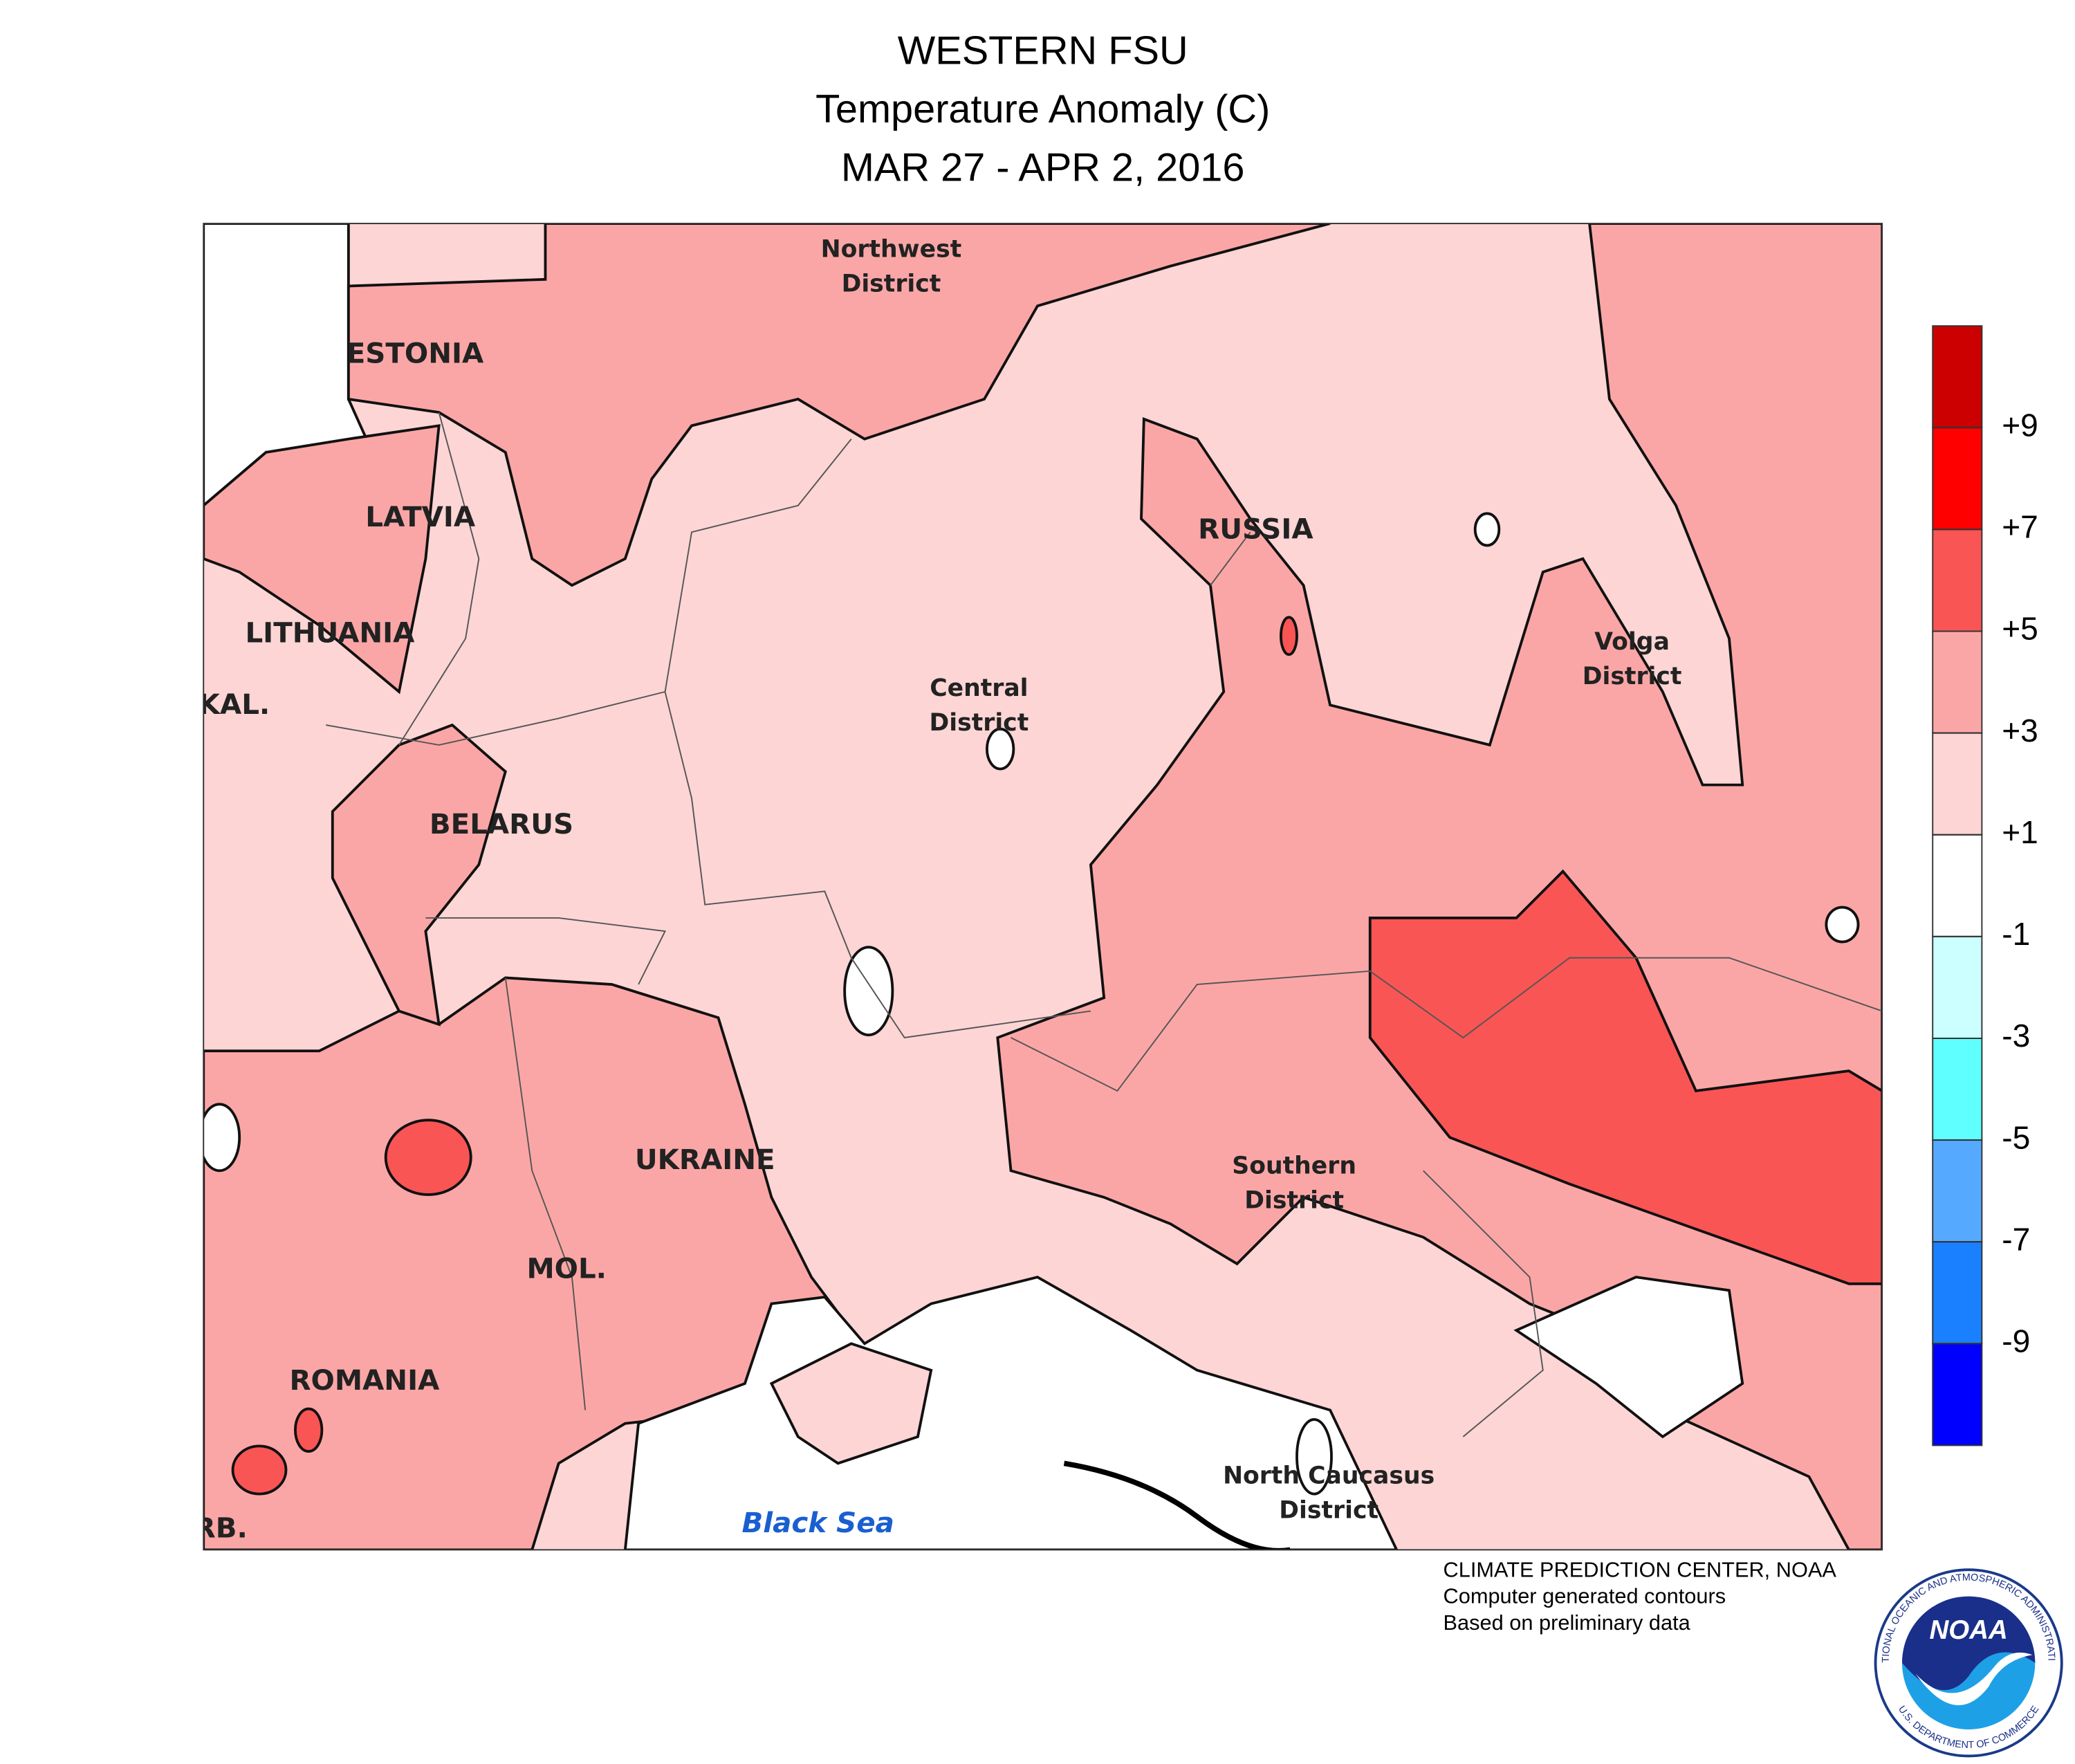 The width and height of the screenshot is (2075, 1764). What do you see at coordinates (1632, 642) in the screenshot?
I see `region-label: Volga` at bounding box center [1632, 642].